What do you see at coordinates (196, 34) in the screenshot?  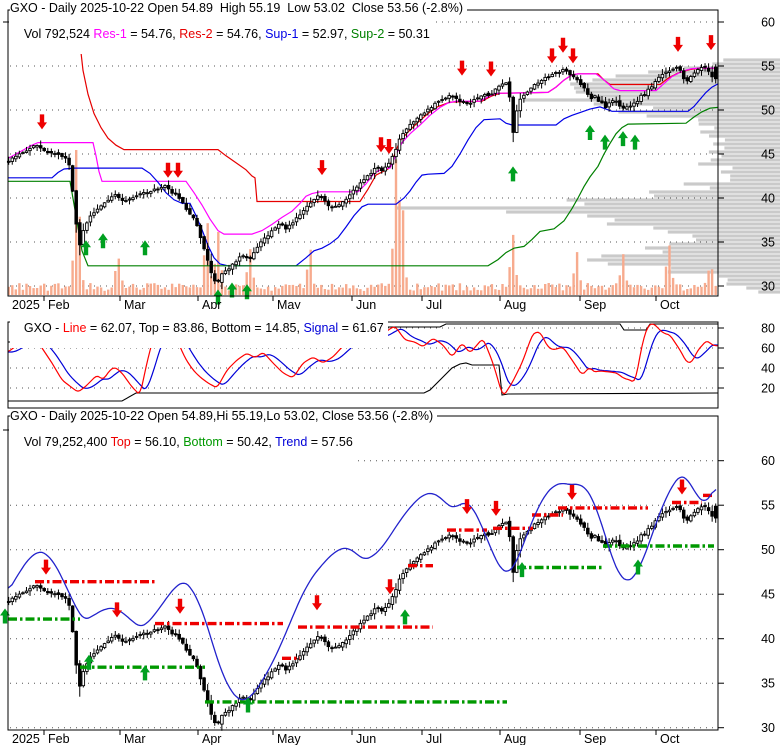 I see `p1-stats-res-2-label: Res-2` at bounding box center [196, 34].